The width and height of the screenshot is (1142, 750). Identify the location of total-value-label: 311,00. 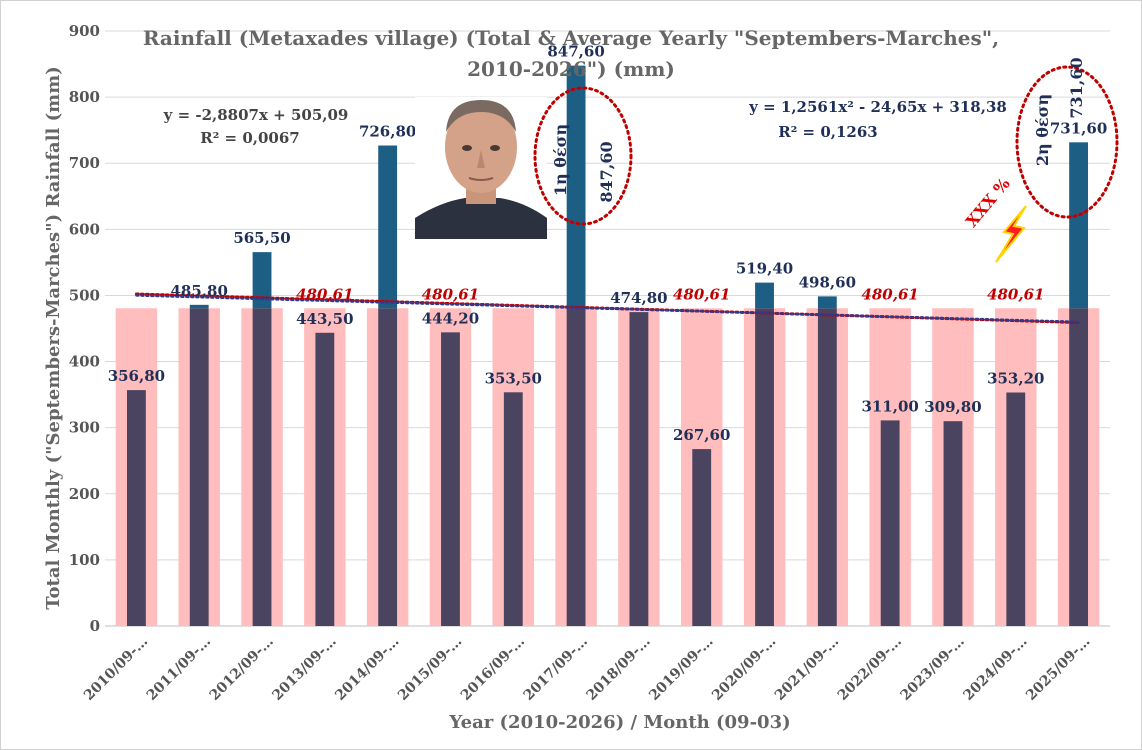
(889, 406).